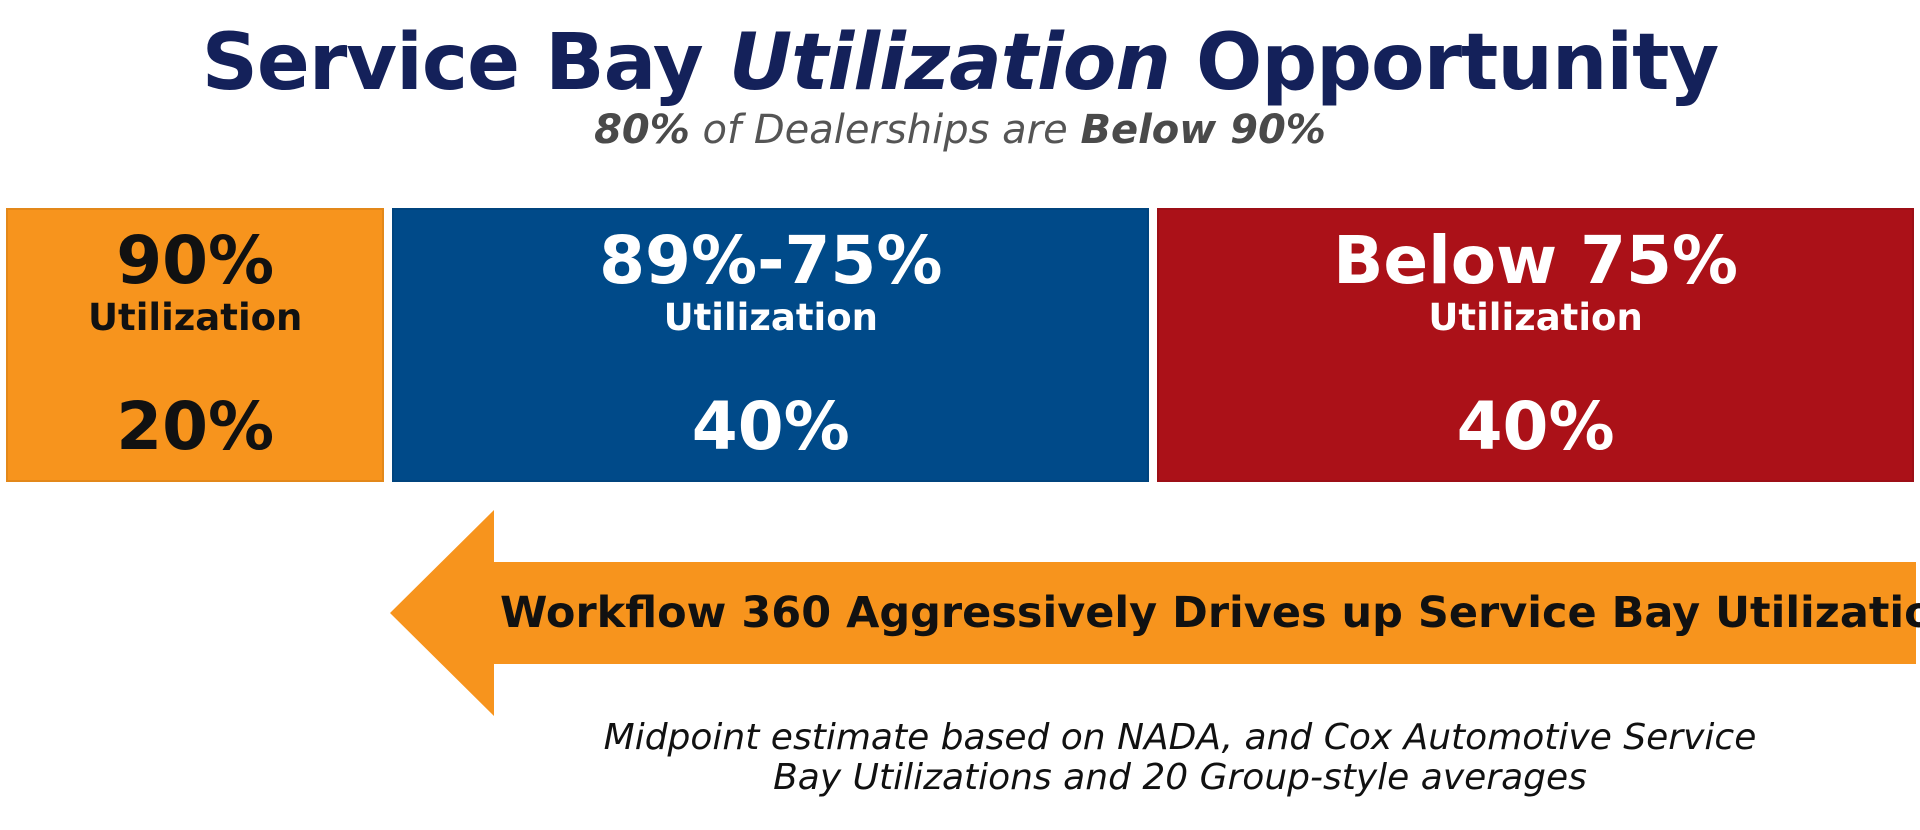  Describe the element at coordinates (949, 63) in the screenshot. I see `title-part-2: Utilization` at that location.